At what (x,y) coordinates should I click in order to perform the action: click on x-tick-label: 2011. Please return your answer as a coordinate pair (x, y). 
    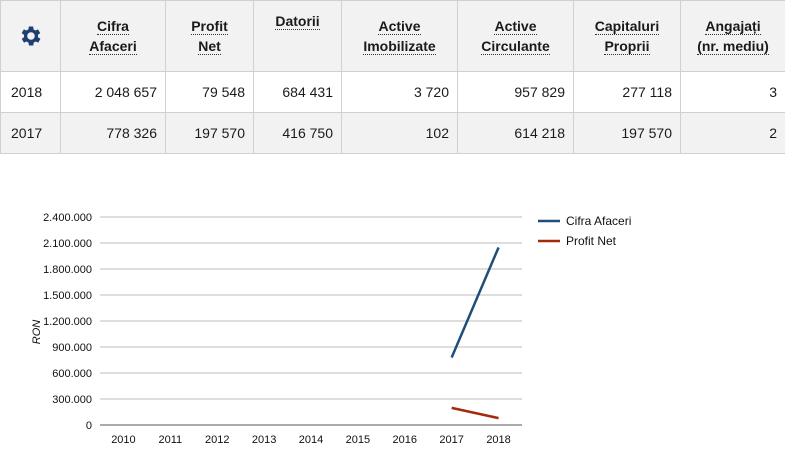
    Looking at the image, I should click on (171, 440).